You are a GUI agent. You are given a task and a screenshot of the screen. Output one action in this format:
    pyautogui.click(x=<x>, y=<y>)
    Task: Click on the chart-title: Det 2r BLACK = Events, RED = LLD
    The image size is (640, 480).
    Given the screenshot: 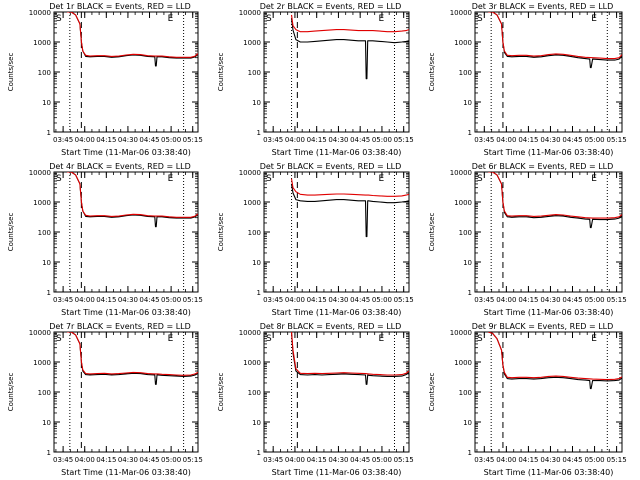 What is the action you would take?
    pyautogui.click(x=331, y=6)
    